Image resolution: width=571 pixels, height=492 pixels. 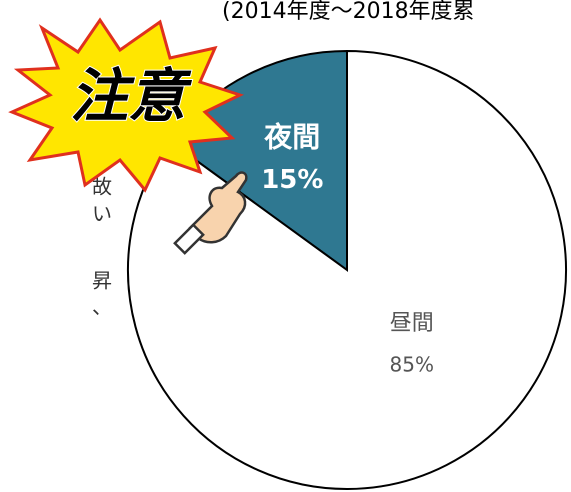 I want to click on badge-text: 注意, so click(x=131, y=96).